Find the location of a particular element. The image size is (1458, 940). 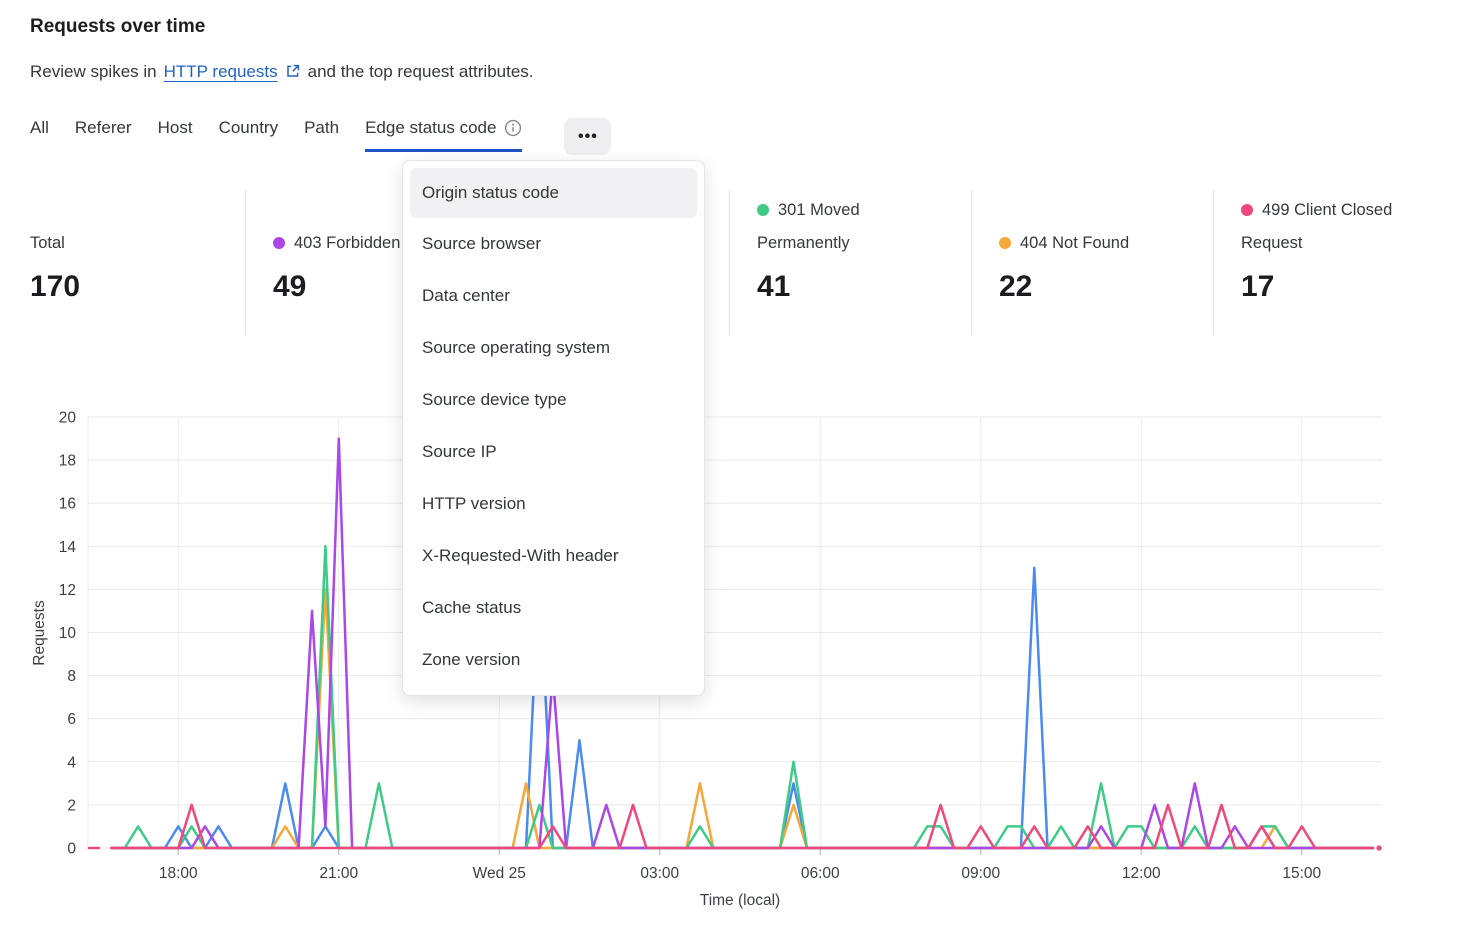

tab-edge-status-code: Edge status code is located at coordinates (444, 135).